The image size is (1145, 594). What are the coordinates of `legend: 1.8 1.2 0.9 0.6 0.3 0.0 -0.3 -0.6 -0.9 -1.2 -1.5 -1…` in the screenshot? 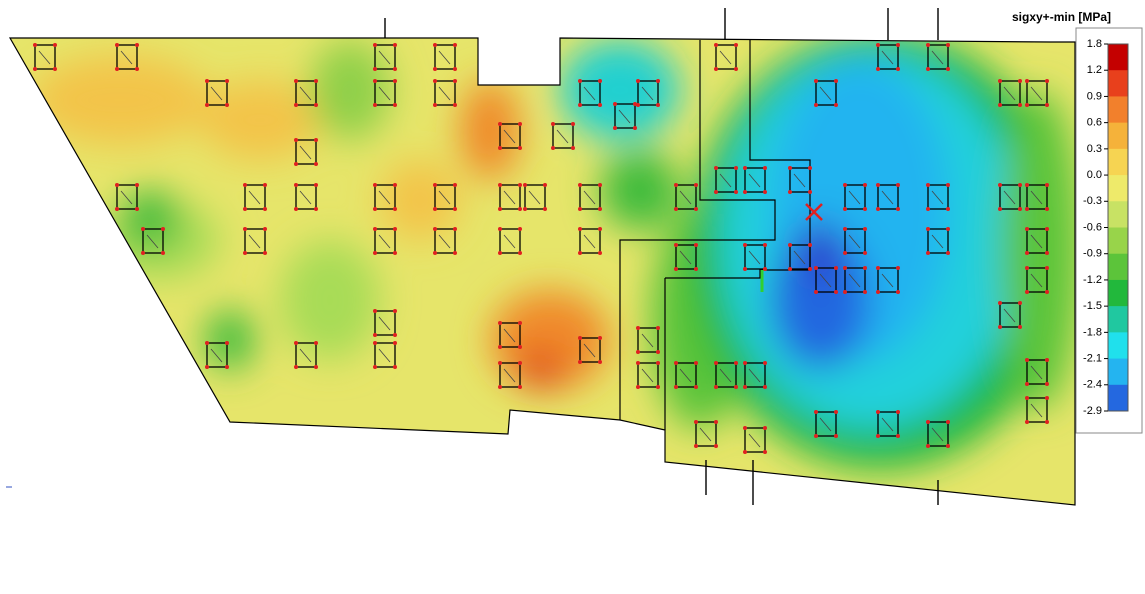 It's located at (1106, 227).